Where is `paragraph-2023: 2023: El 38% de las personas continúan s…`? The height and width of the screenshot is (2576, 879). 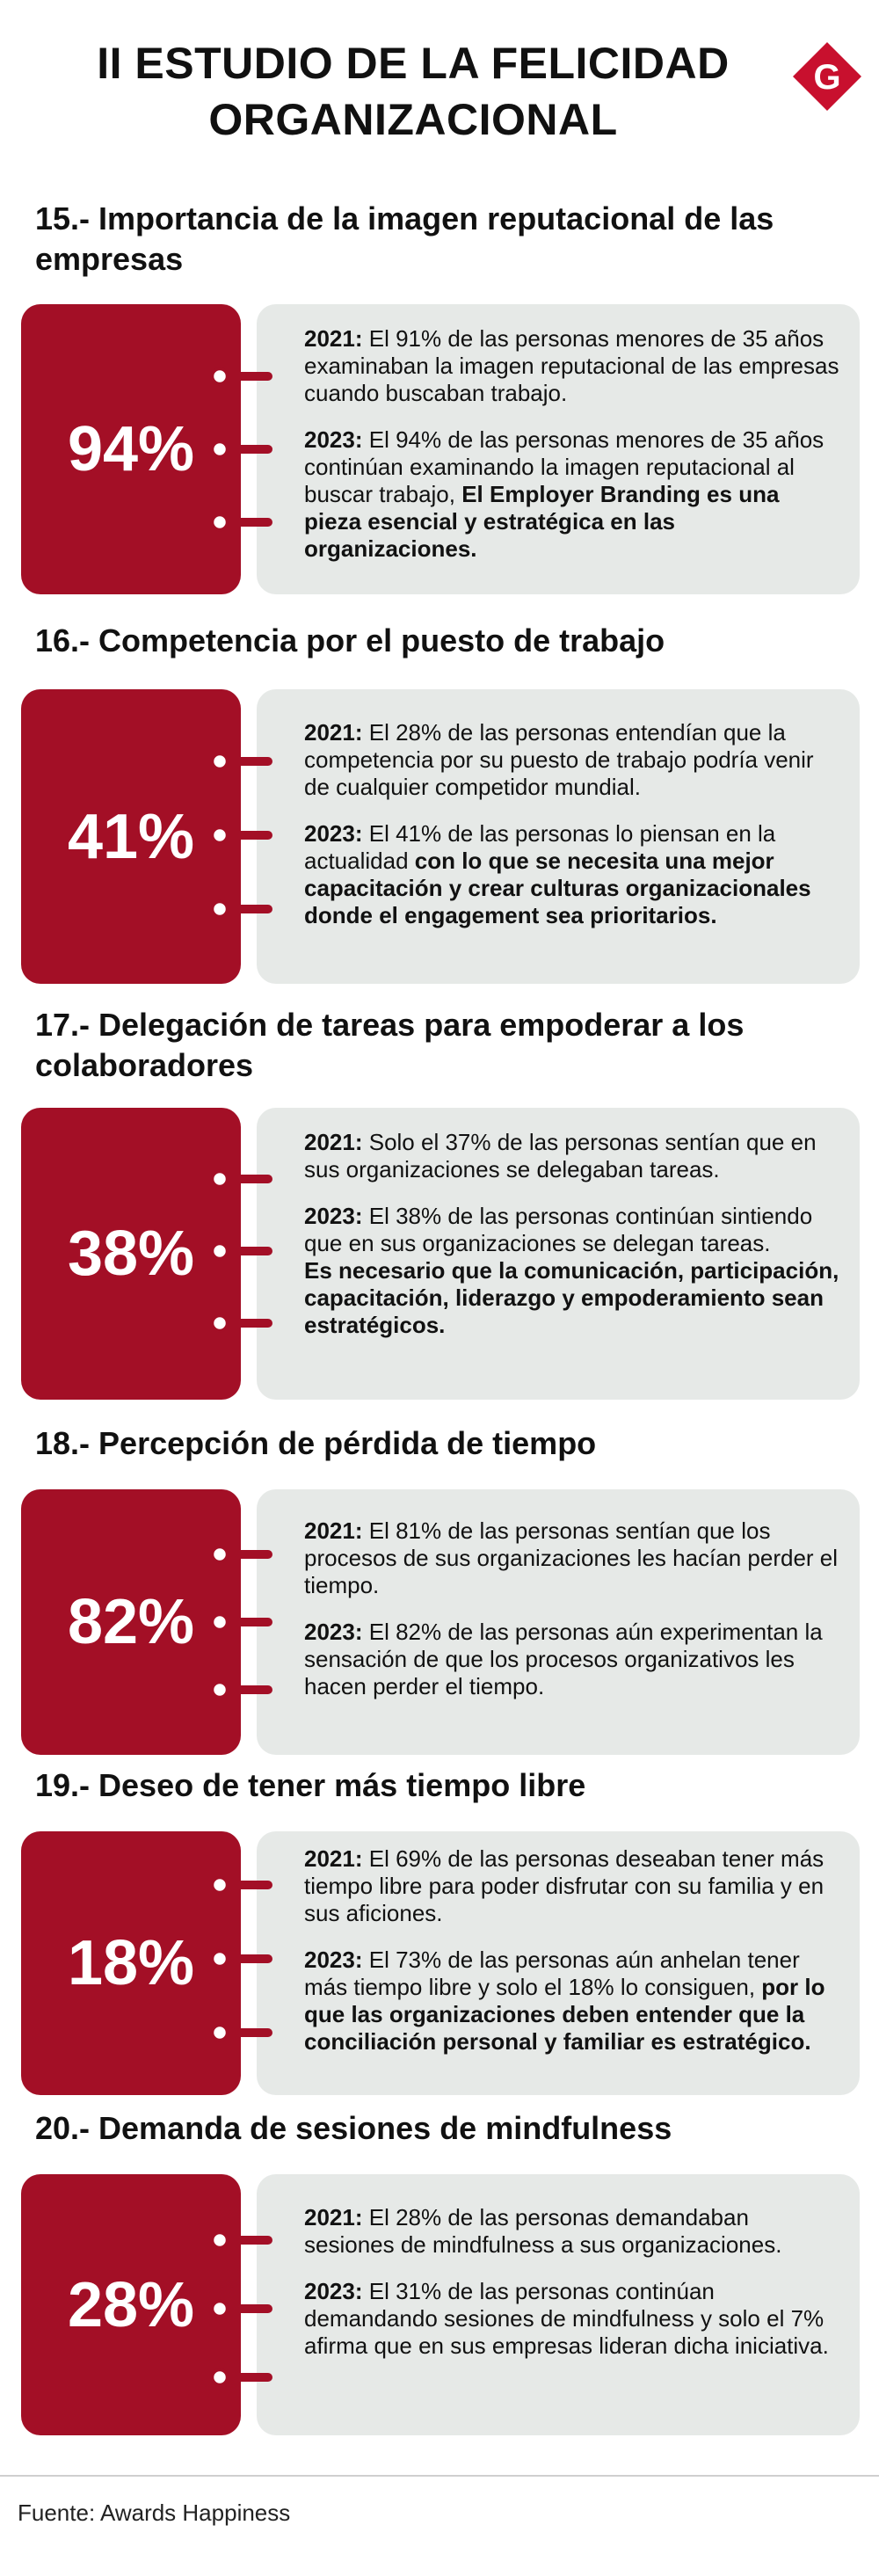
paragraph-2023: 2023: El 38% de las personas continúan s… is located at coordinates (573, 1230).